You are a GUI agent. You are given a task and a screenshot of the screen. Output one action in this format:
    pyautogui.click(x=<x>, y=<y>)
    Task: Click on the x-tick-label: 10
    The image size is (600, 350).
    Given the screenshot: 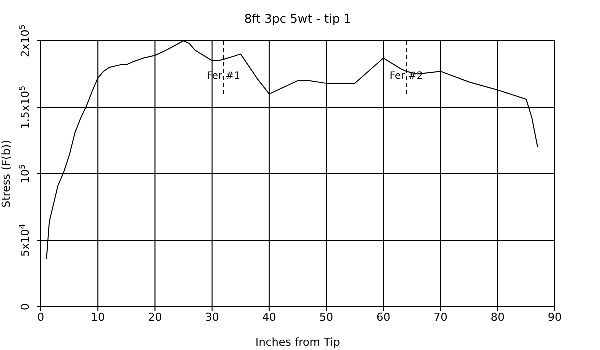 What is the action you would take?
    pyautogui.click(x=98, y=317)
    